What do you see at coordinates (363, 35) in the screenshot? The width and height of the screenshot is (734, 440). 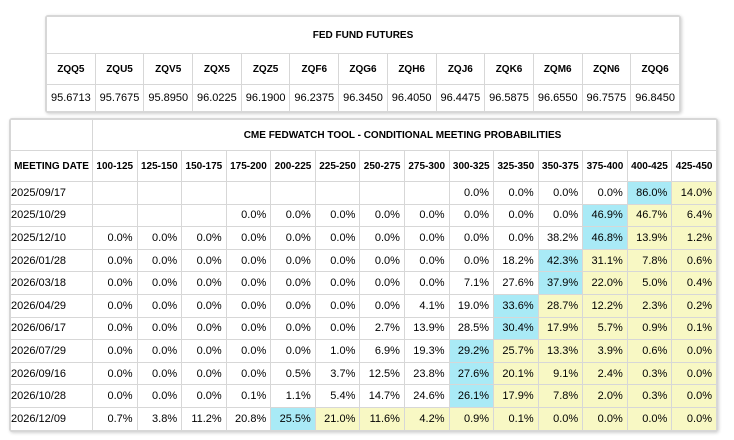 I see `futures-title: FED FUND FUTURES` at bounding box center [363, 35].